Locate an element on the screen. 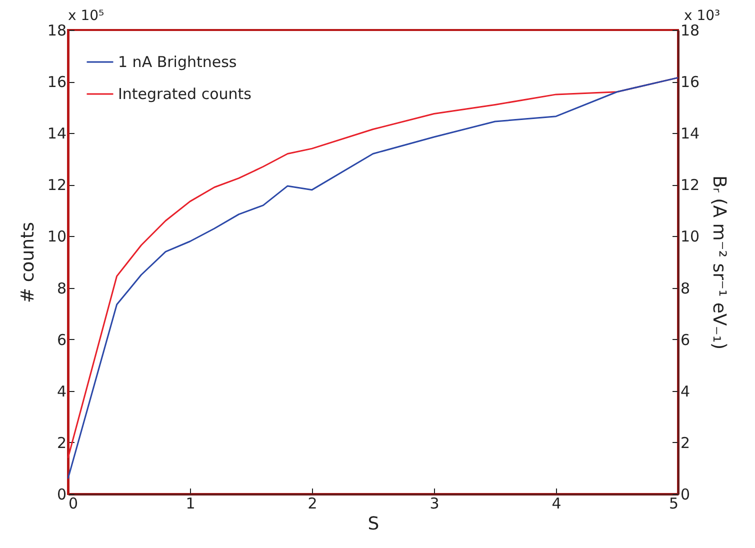 The height and width of the screenshot is (548, 755). x-tick-label: 2 is located at coordinates (313, 503).